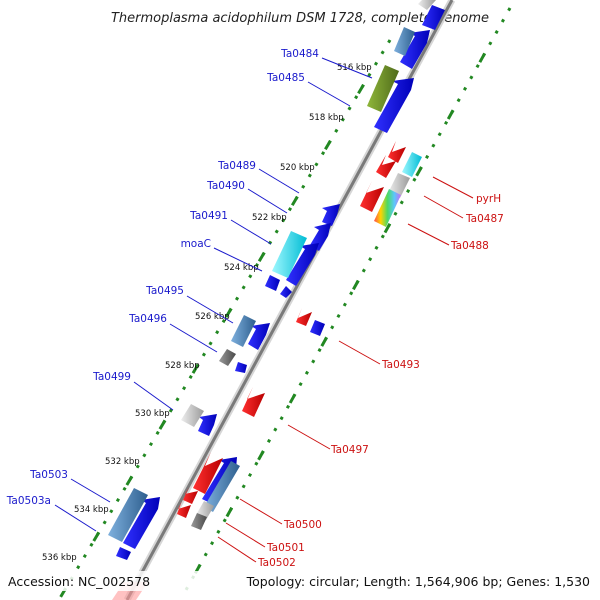 Image resolution: width=600 pixels, height=600 pixels. What do you see at coordinates (91, 510) in the screenshot?
I see `kbp-tick-534: 534 kbp` at bounding box center [91, 510].